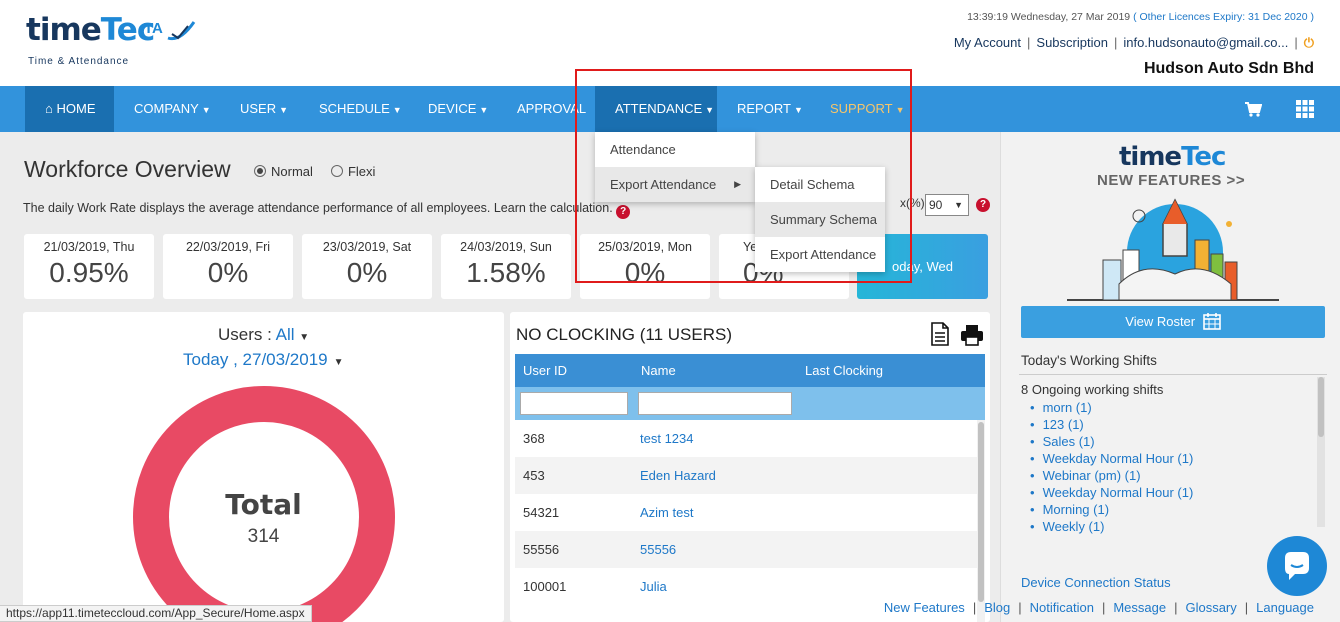 This screenshot has height=622, width=1340. What do you see at coordinates (361, 171) in the screenshot?
I see `radio-flexi-label: Flexi` at bounding box center [361, 171].